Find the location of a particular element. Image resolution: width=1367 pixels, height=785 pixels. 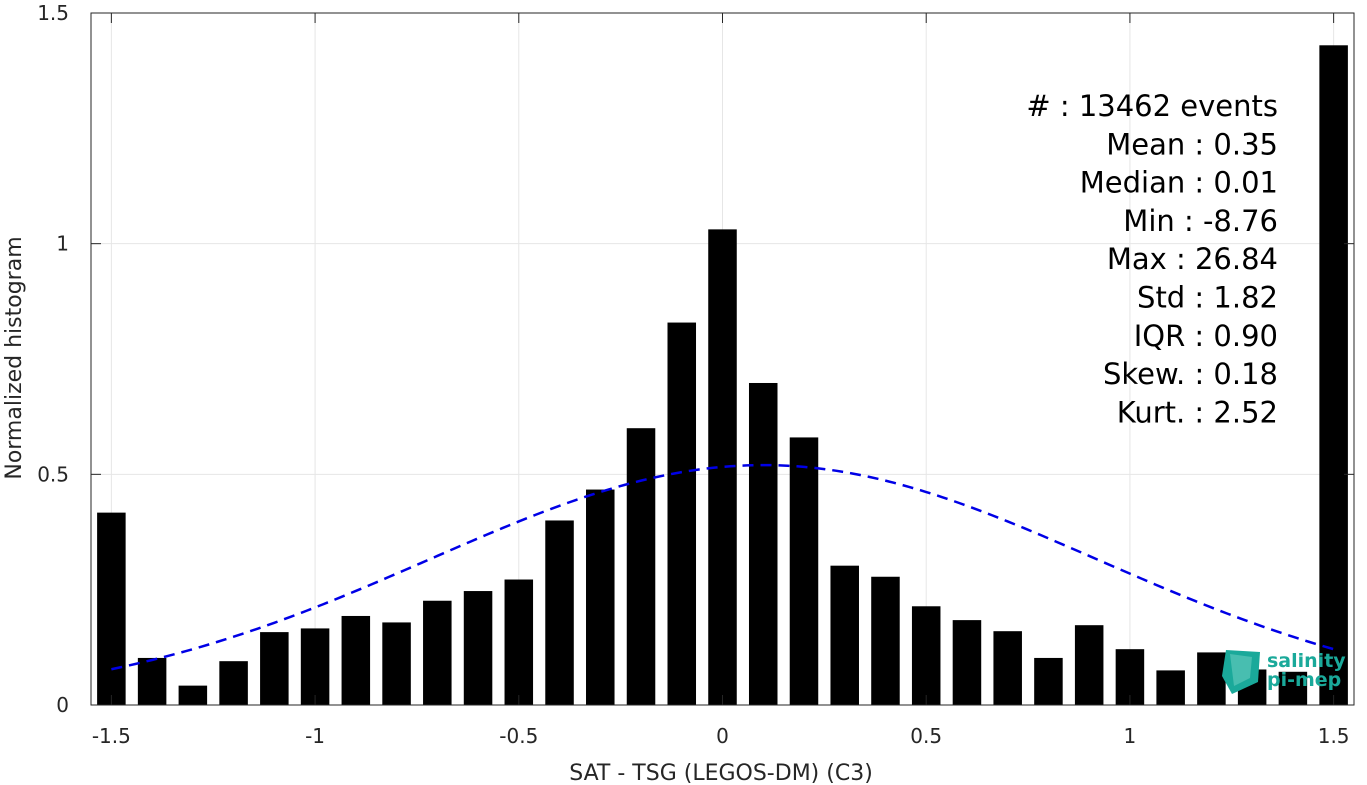

stat-line: IQR : 0.90 is located at coordinates (1206, 336).